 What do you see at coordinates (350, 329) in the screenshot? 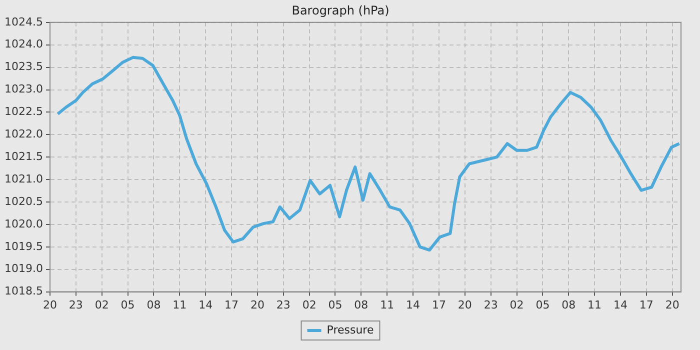
I see `legend-label: Pressure` at bounding box center [350, 329].